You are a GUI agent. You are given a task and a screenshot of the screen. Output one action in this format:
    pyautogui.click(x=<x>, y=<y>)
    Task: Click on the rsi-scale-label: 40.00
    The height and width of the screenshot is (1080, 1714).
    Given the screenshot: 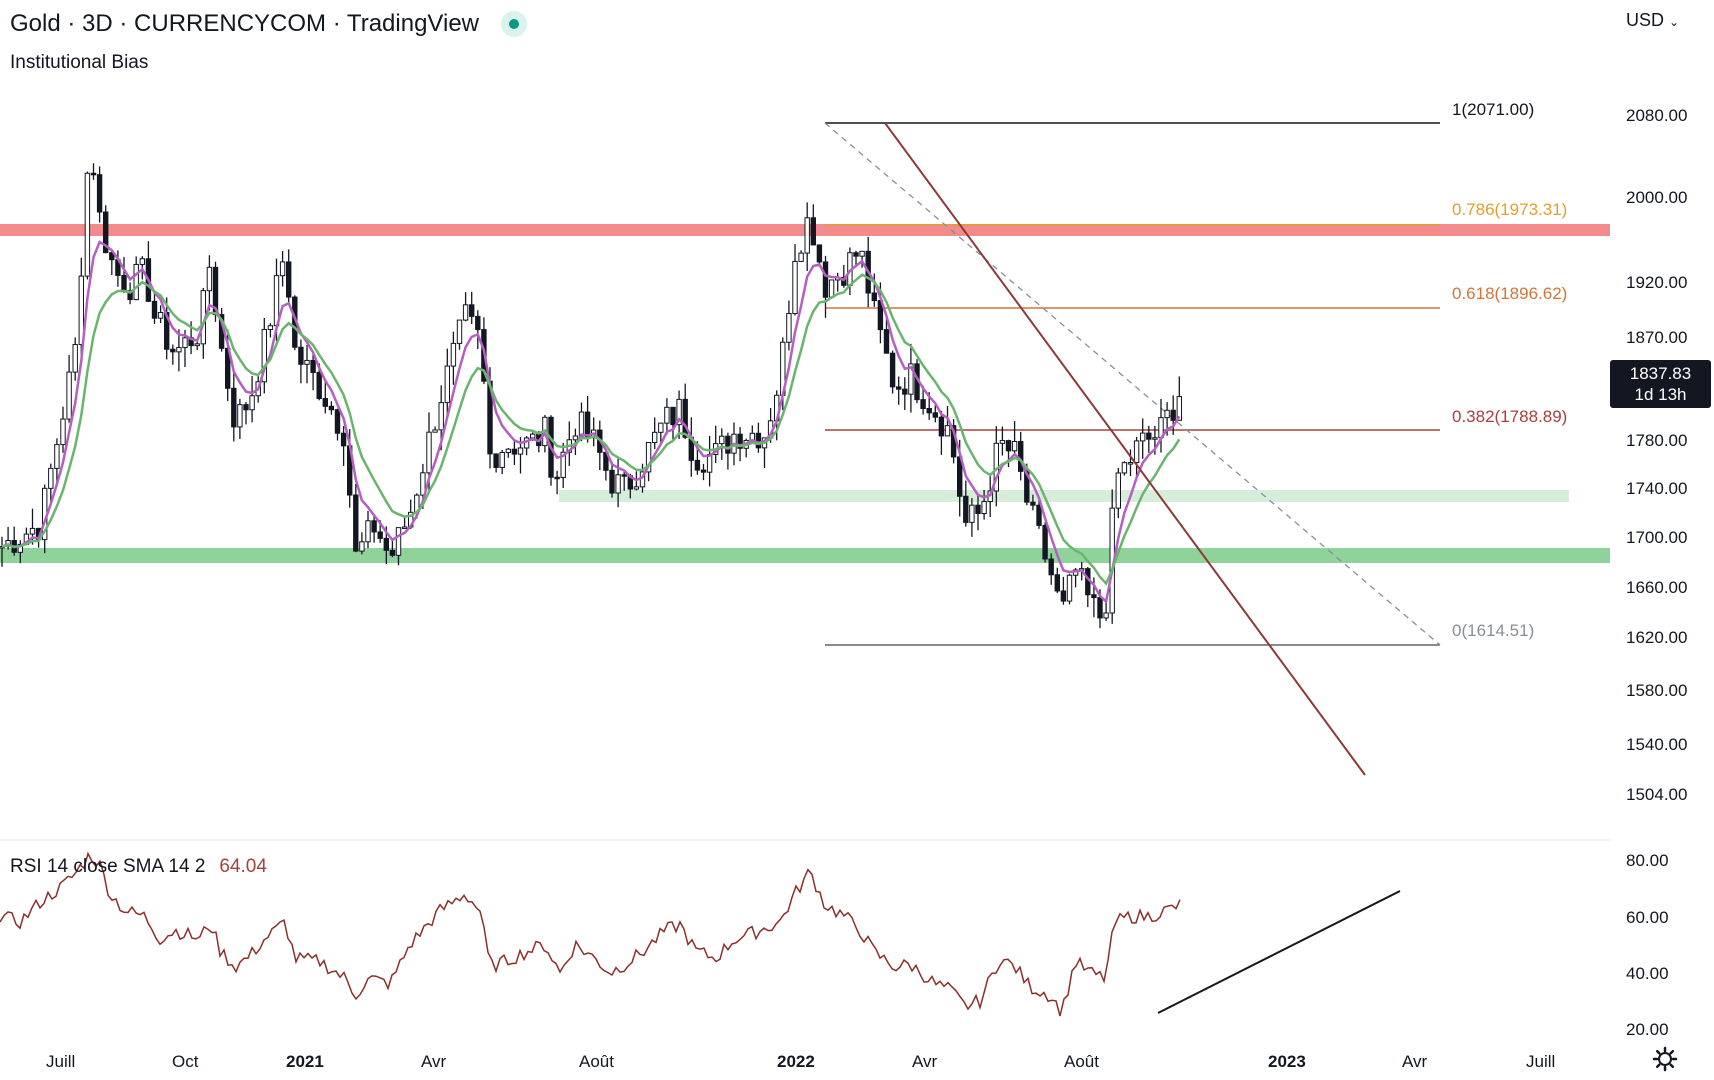 What is the action you would take?
    pyautogui.click(x=1647, y=973)
    